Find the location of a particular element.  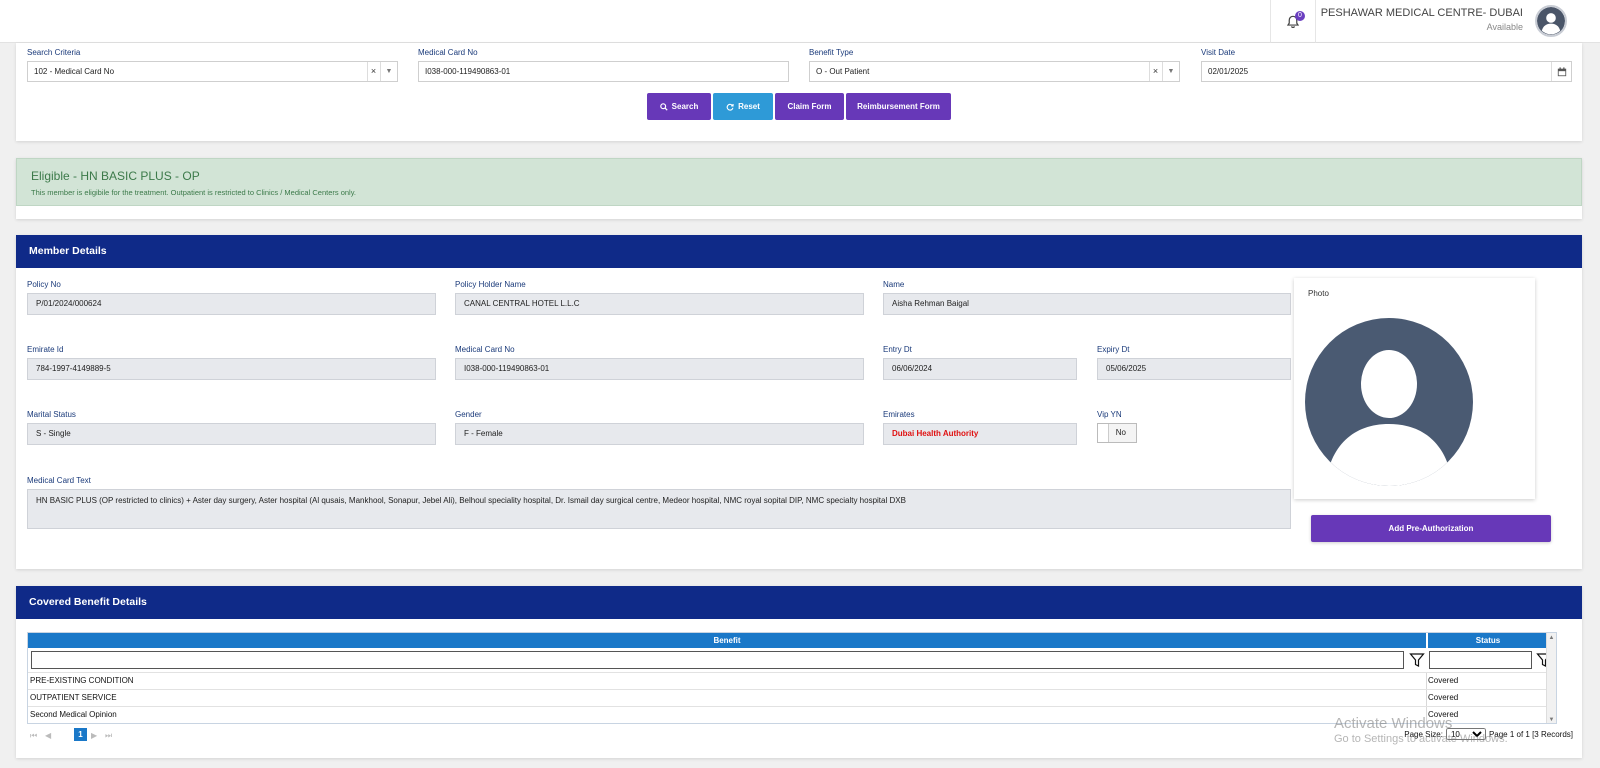

reimbursement-form-label: Reimbursement Form is located at coordinates (898, 106).